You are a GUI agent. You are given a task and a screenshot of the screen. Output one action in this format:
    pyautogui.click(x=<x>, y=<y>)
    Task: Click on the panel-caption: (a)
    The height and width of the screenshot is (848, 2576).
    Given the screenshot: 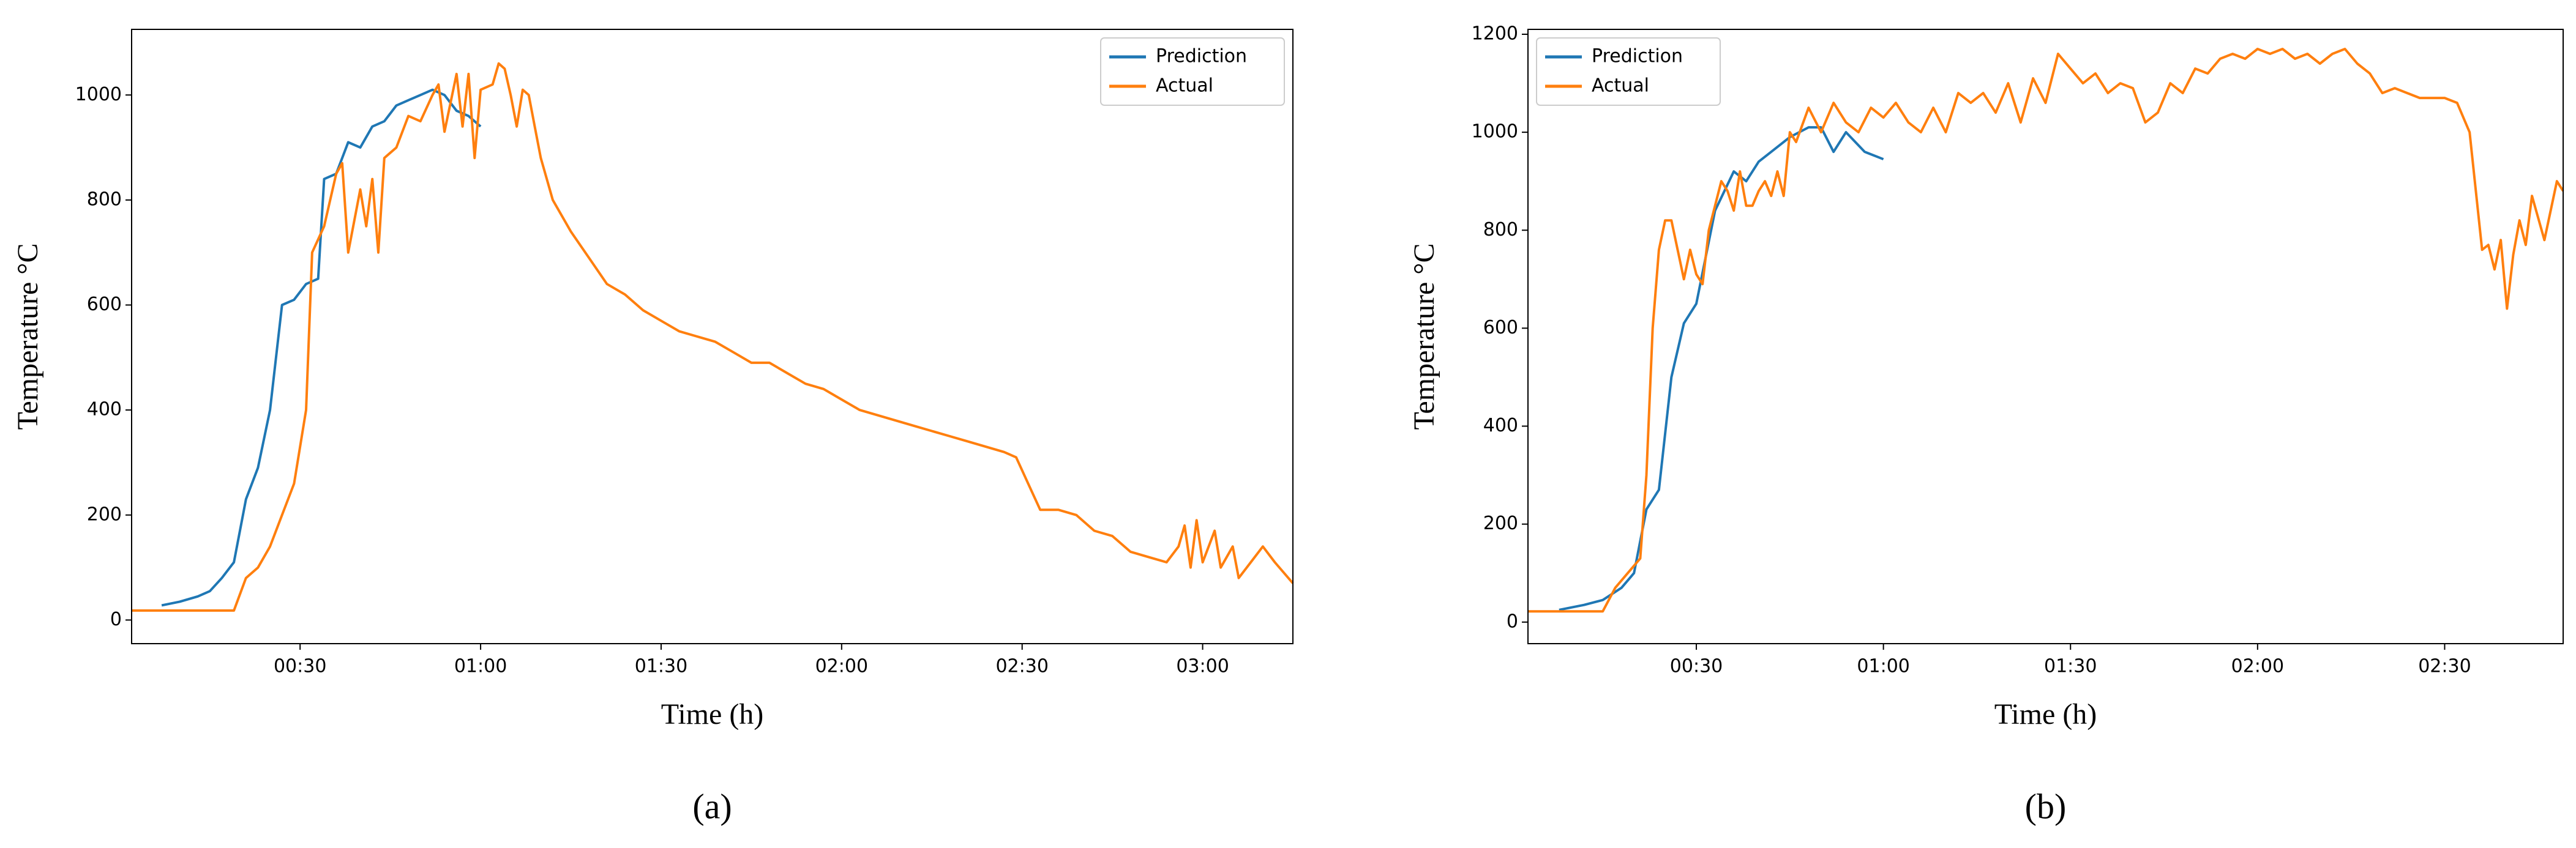 What is the action you would take?
    pyautogui.click(x=712, y=806)
    